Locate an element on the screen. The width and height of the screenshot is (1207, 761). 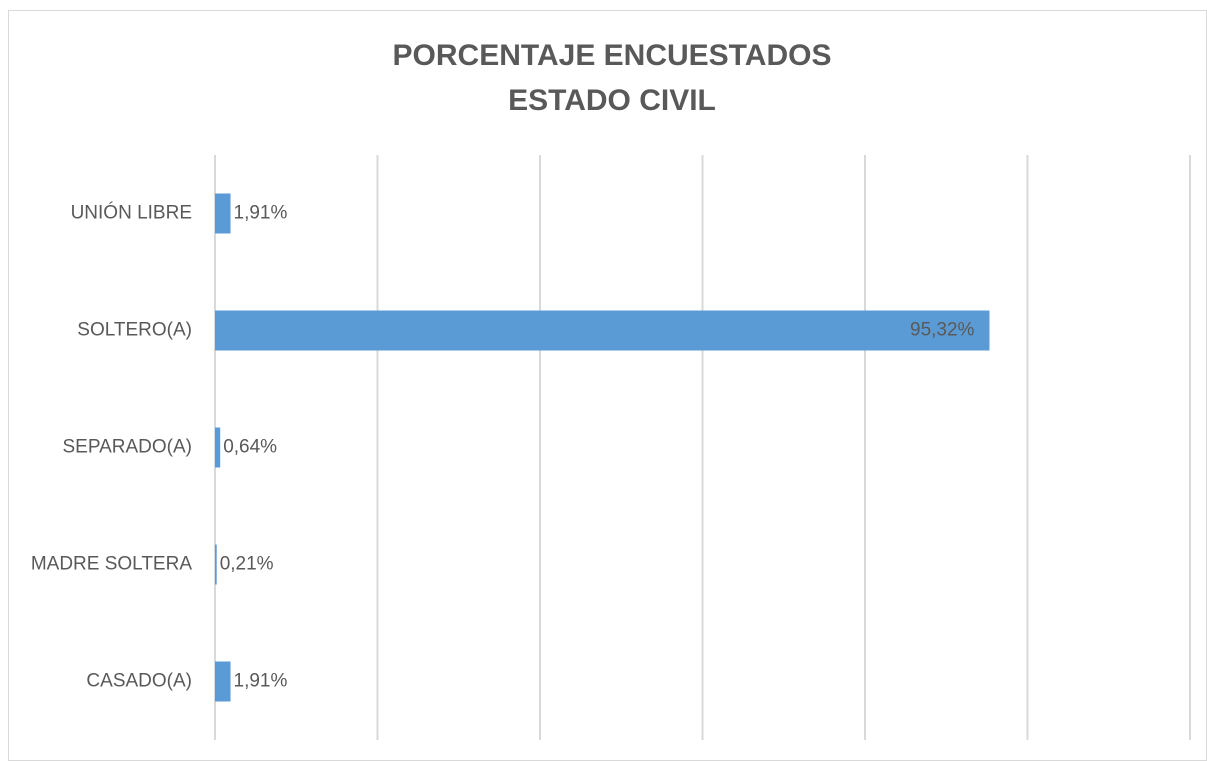
data-label: 0,64% is located at coordinates (250, 447).